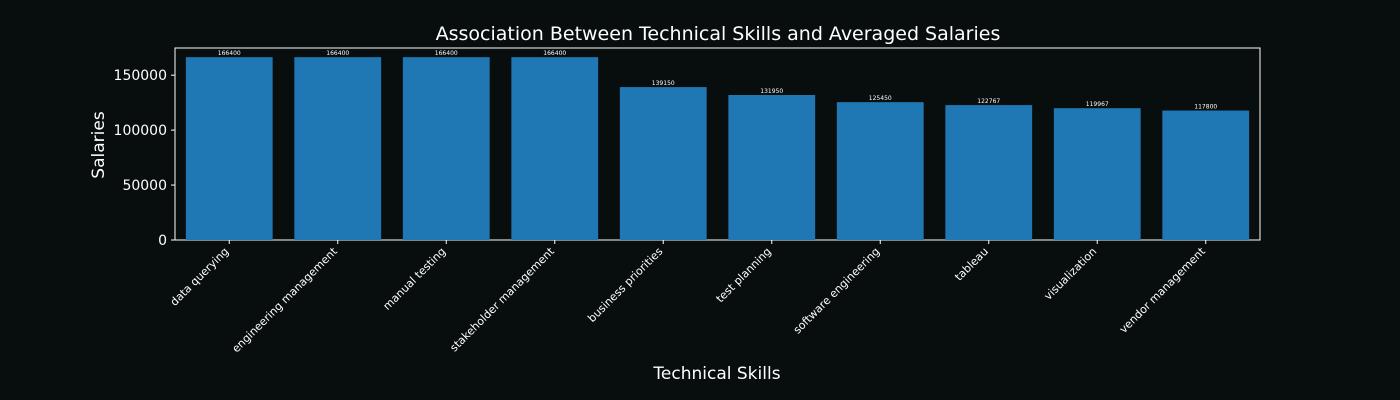 The image size is (1400, 400). What do you see at coordinates (502, 299) in the screenshot?
I see `x-tick-label: stakeholder management` at bounding box center [502, 299].